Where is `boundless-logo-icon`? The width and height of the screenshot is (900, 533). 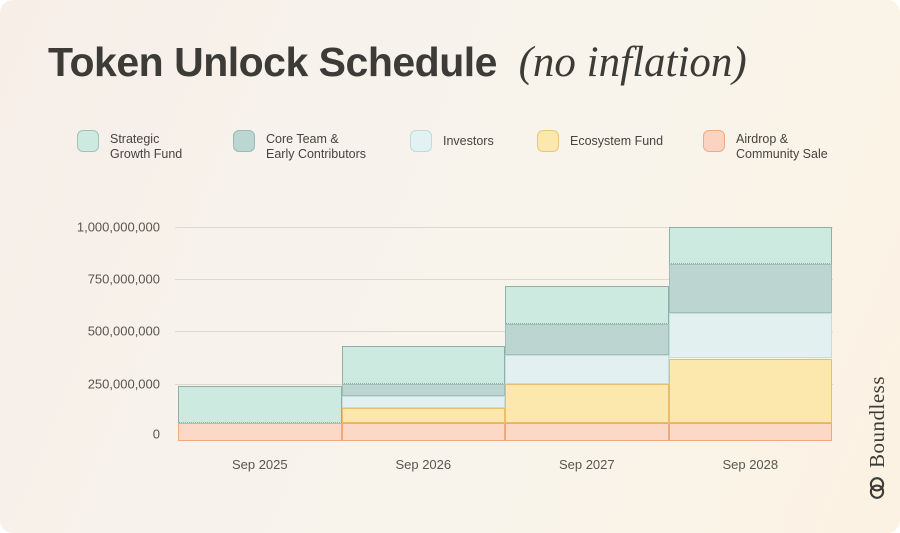
boundless-logo-icon is located at coordinates (877, 488).